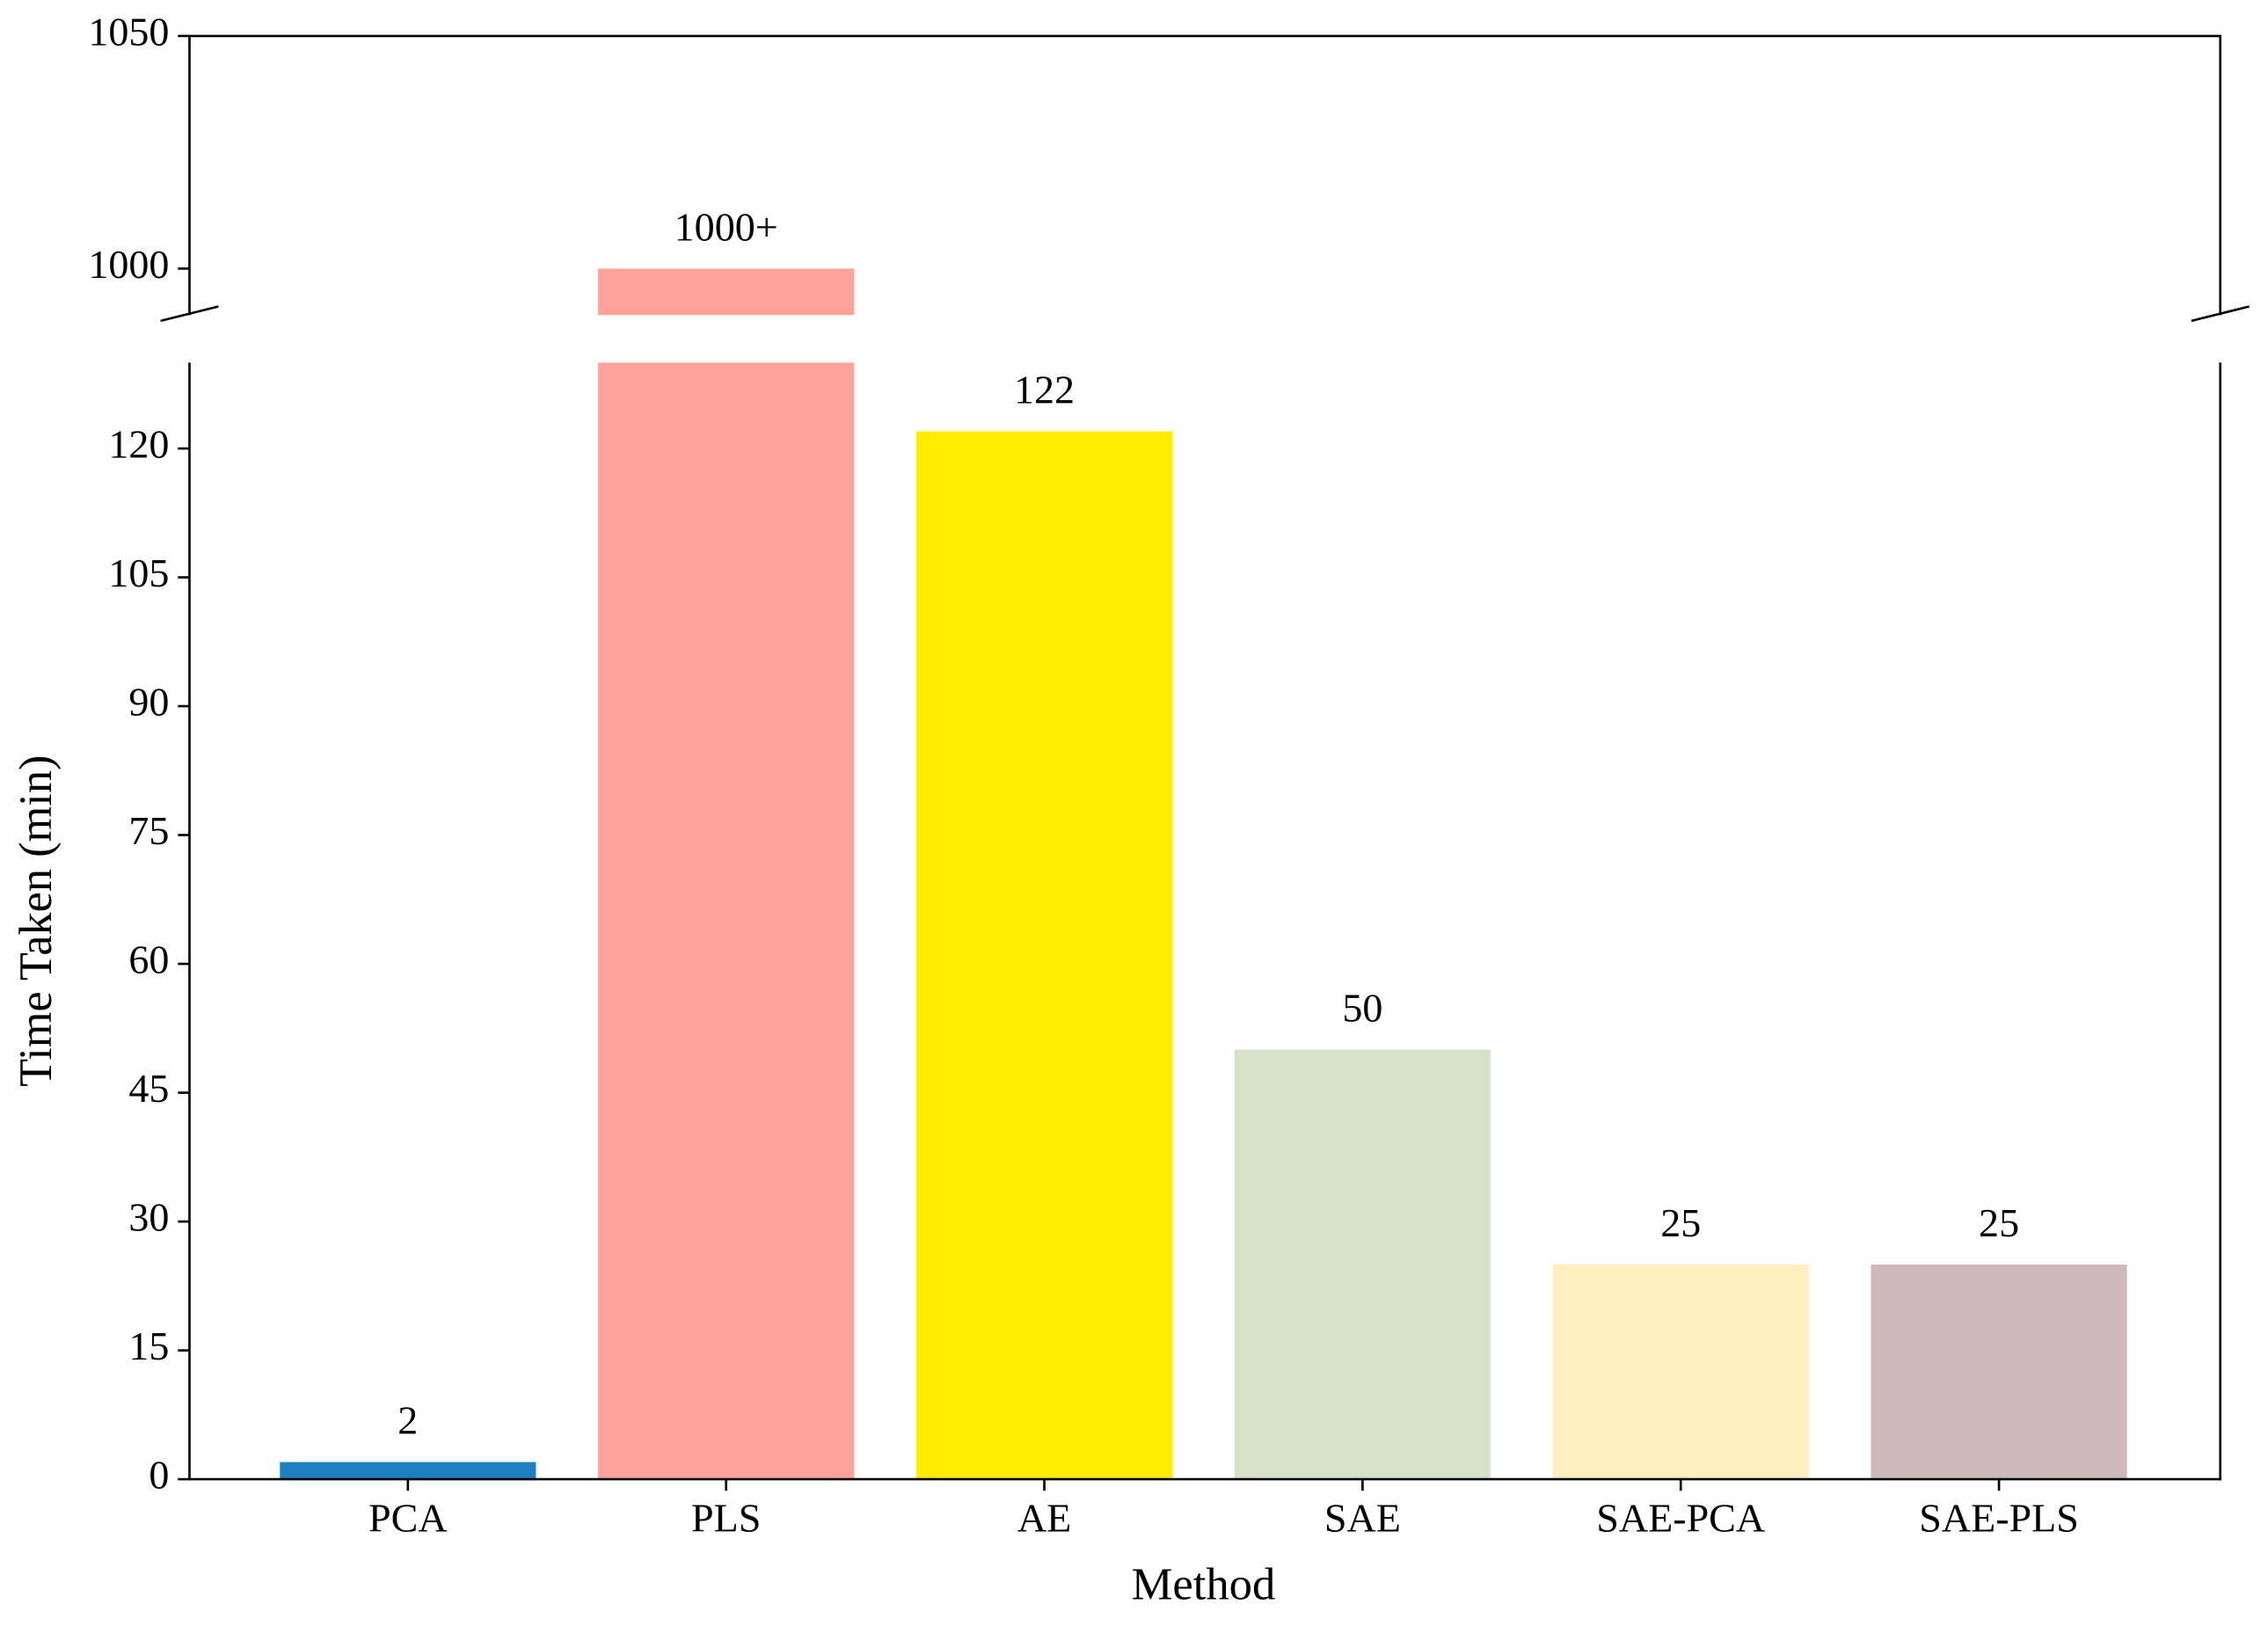 The image size is (2268, 1626). What do you see at coordinates (408, 1518) in the screenshot?
I see `x-tick-label: PCA` at bounding box center [408, 1518].